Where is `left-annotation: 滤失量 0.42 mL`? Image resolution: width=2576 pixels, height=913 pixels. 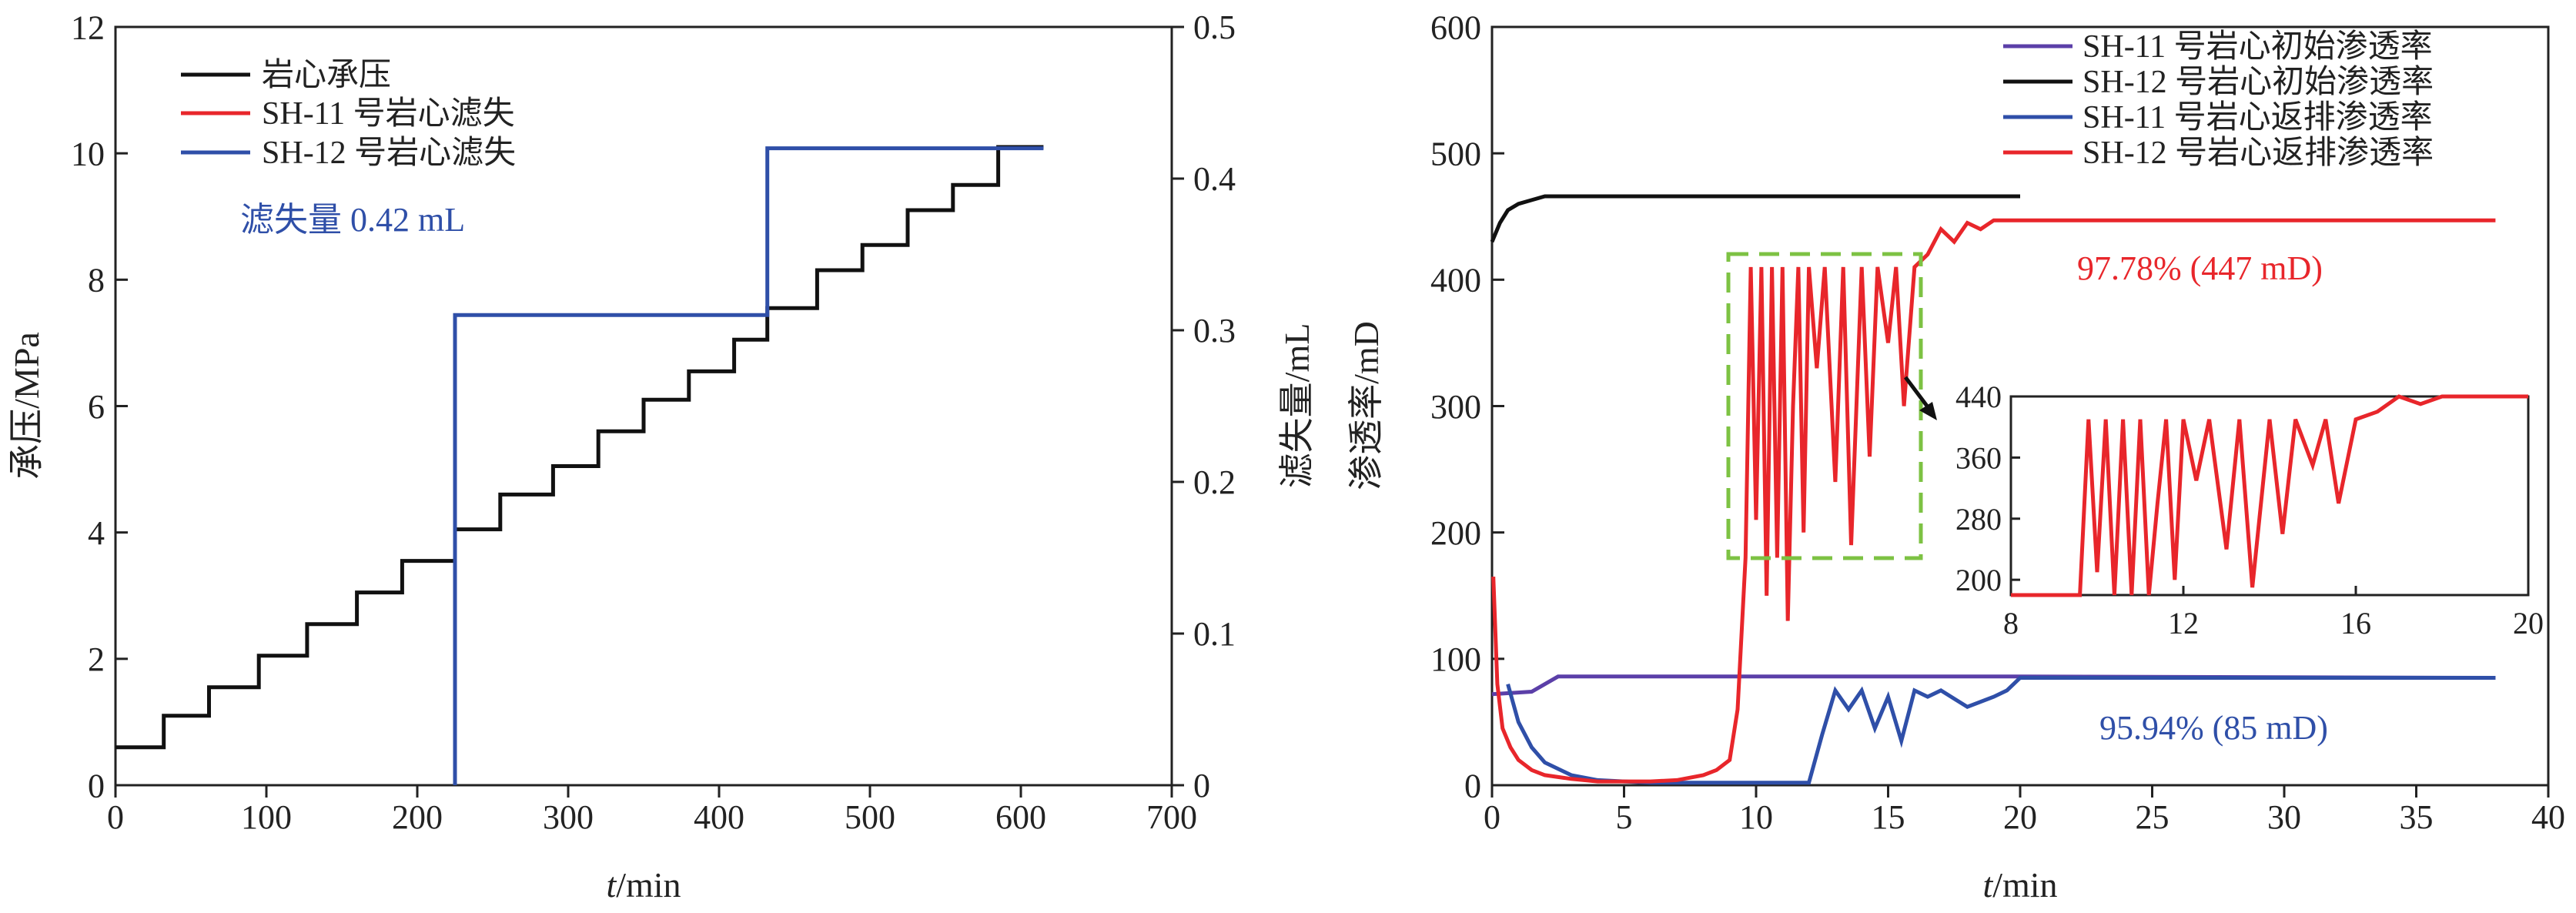 left-annotation: 滤失量 0.42 mL is located at coordinates (353, 220).